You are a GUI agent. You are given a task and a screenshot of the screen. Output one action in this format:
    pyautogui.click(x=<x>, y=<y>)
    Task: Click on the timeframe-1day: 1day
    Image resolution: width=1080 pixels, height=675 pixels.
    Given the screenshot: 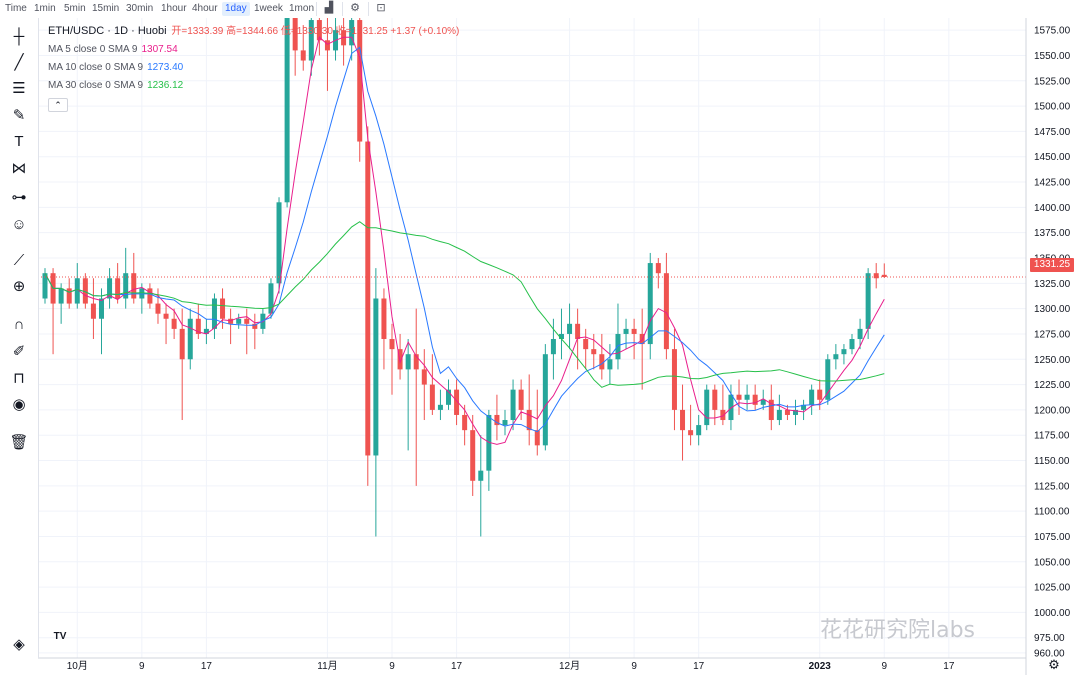 What is the action you would take?
    pyautogui.click(x=236, y=9)
    